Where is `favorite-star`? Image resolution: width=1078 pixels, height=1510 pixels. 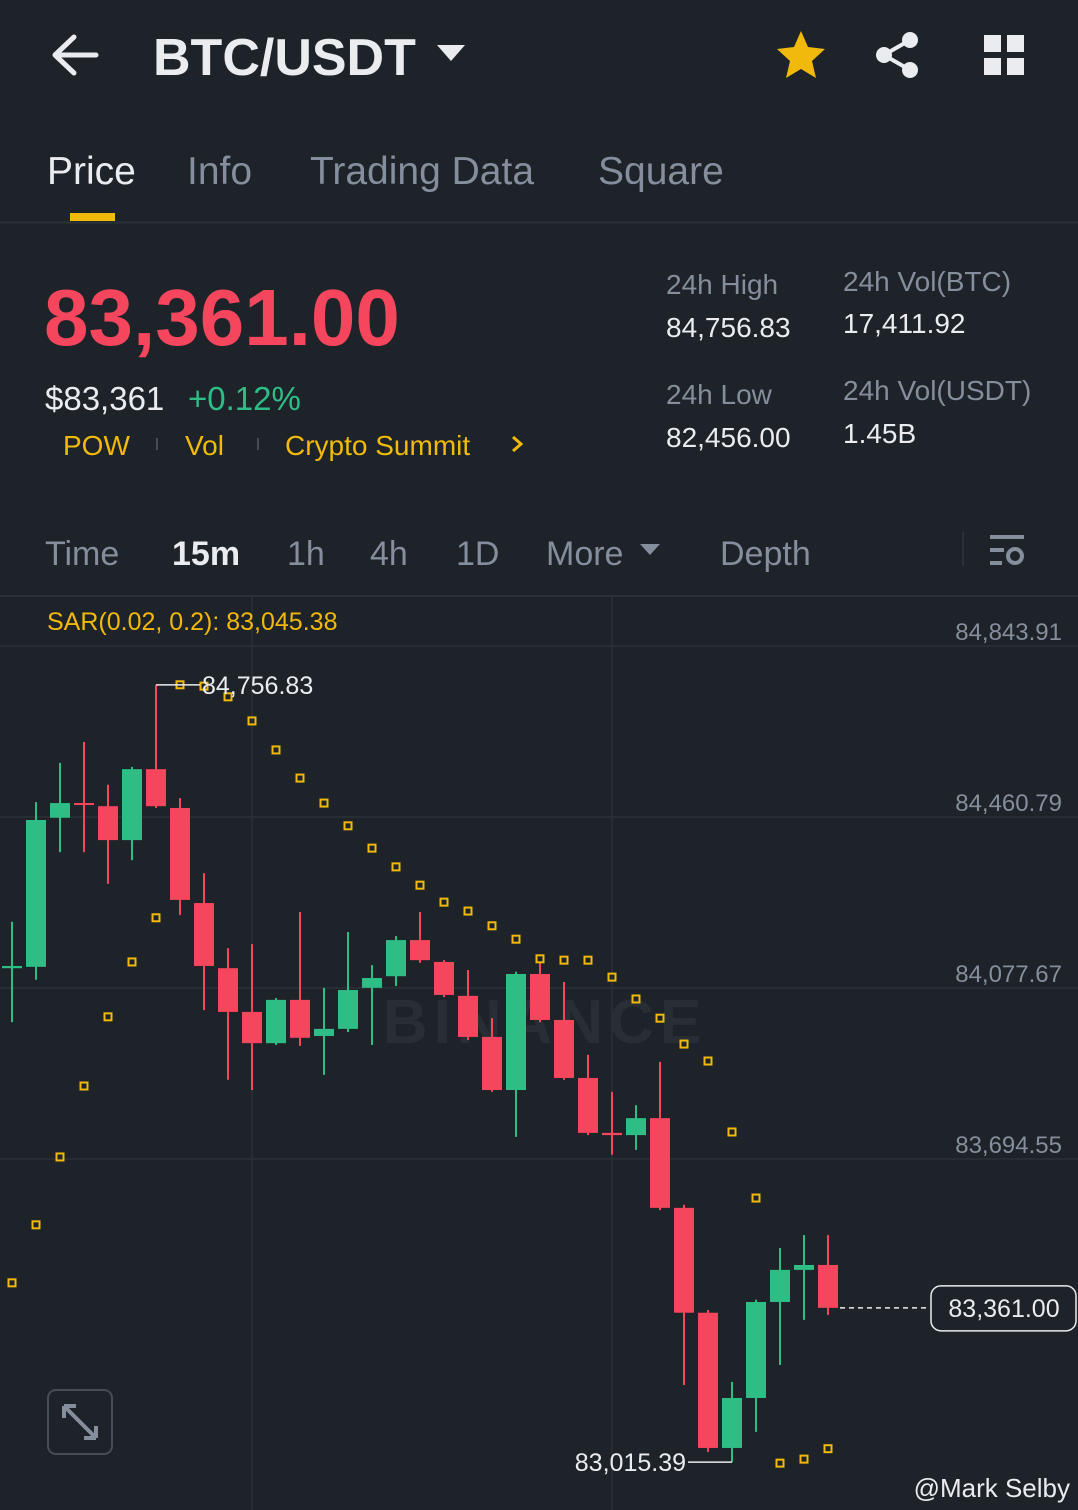 favorite-star is located at coordinates (801, 54).